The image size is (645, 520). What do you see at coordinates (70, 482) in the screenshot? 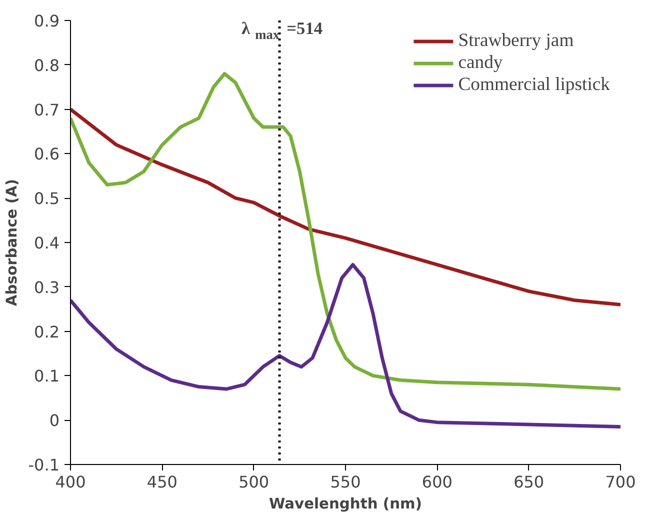
I see `x-tick-label: 400` at bounding box center [70, 482].